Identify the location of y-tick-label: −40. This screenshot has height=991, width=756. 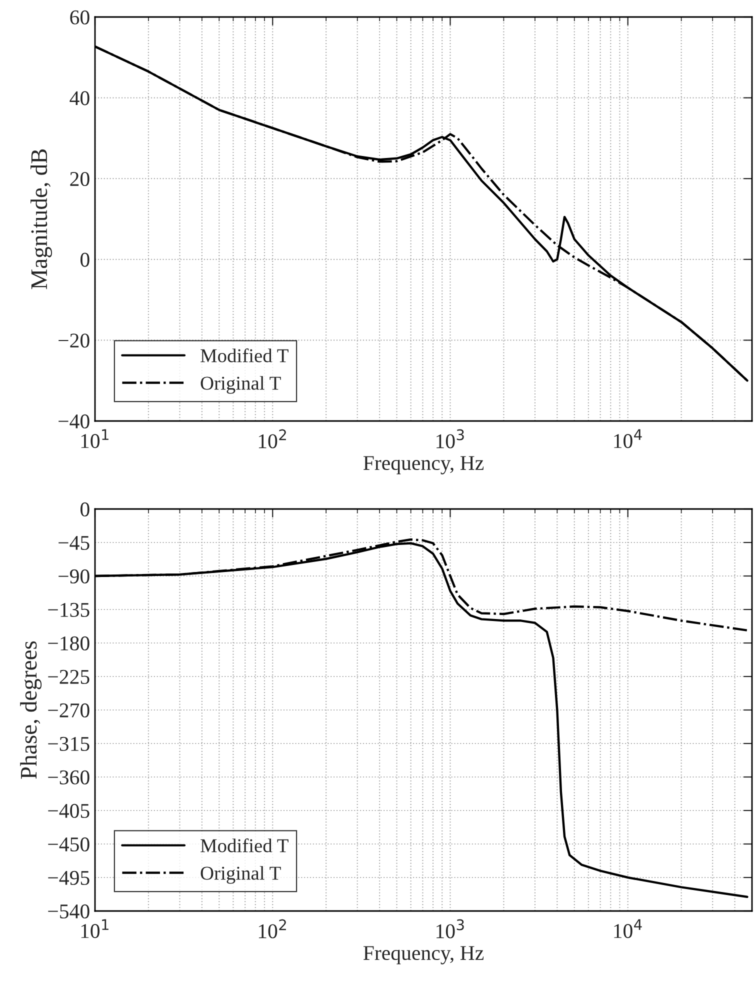
(74, 421).